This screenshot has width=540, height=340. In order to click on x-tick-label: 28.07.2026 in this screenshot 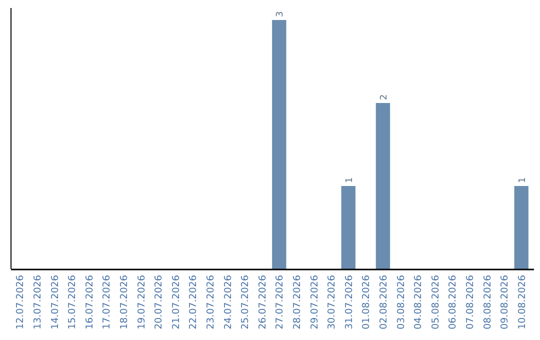, I will do `click(297, 302)`.